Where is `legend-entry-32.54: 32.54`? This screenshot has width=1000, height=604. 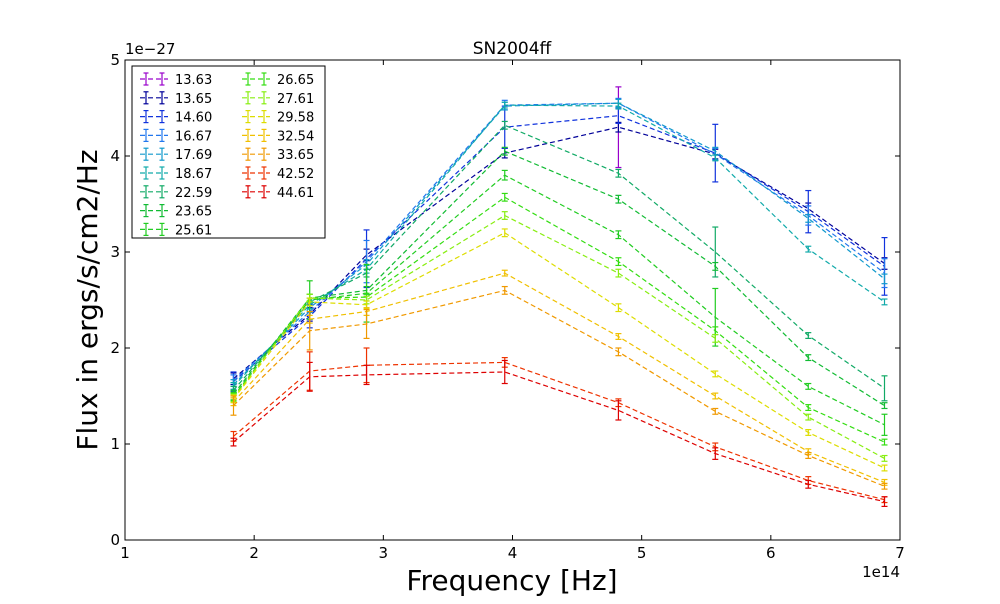
legend-entry-32.54: 32.54 is located at coordinates (278, 136).